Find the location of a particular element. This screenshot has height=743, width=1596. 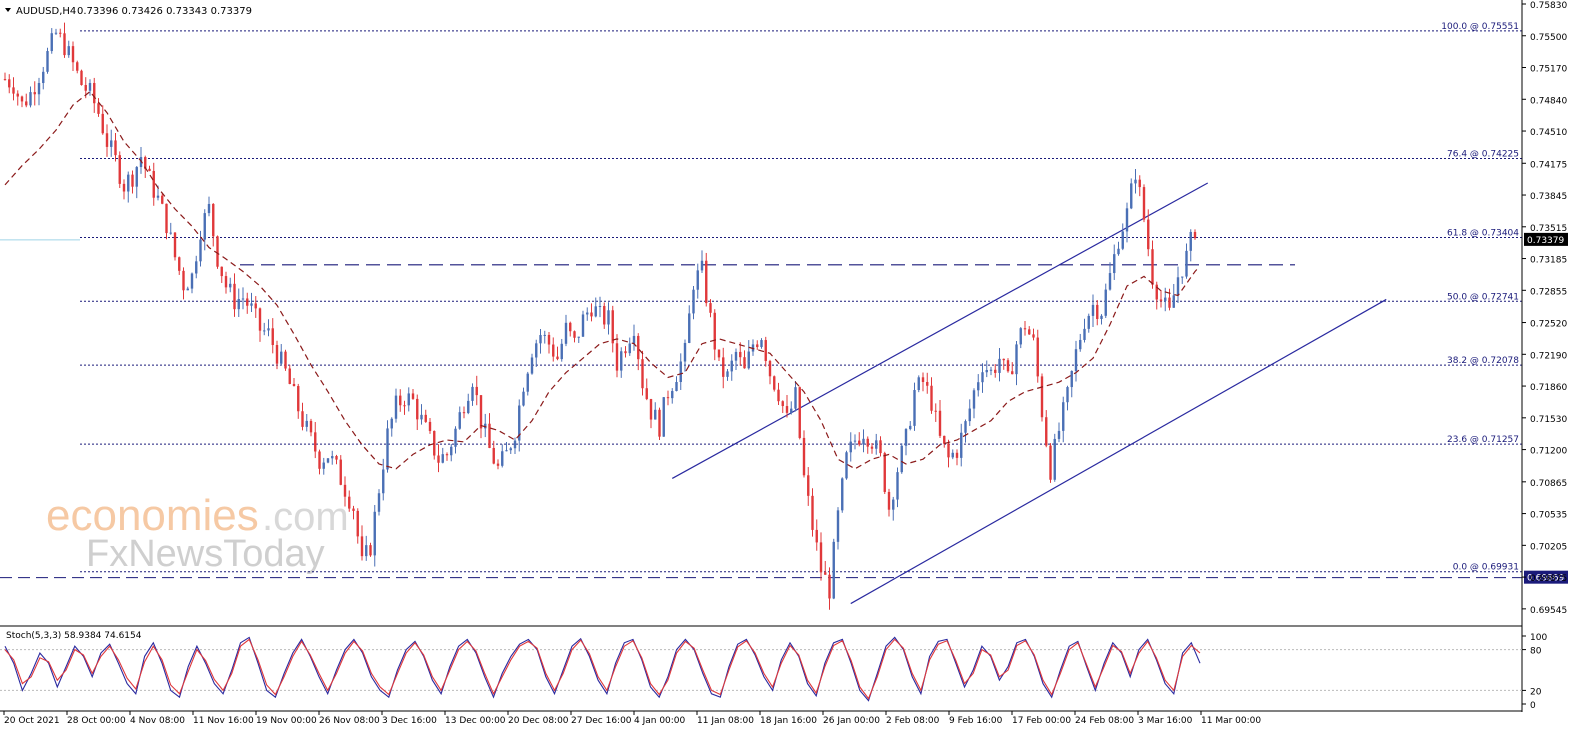

price-tick-label: 0.71530 is located at coordinates (1548, 420).